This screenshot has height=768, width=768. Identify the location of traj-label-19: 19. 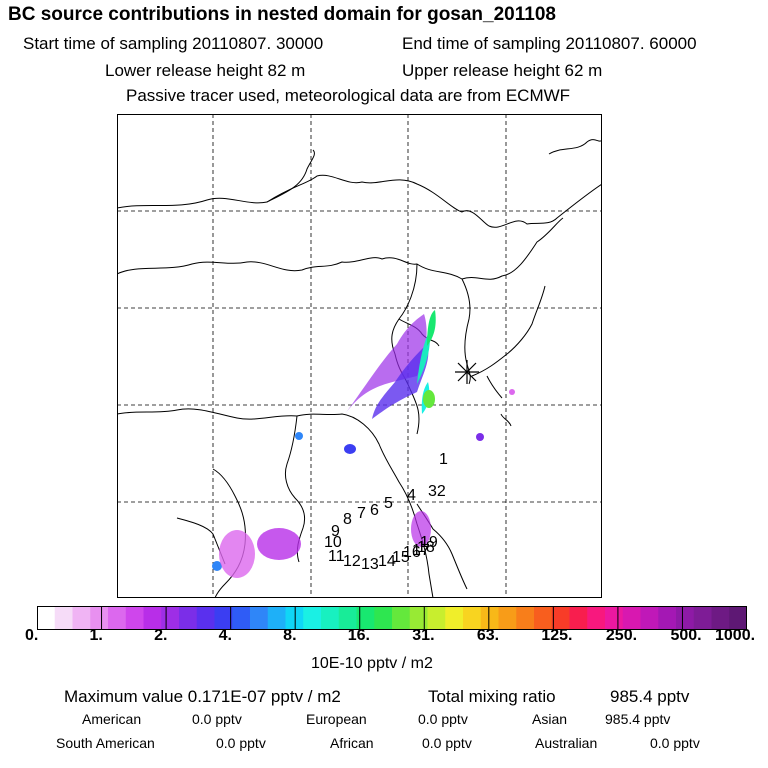
(429, 542).